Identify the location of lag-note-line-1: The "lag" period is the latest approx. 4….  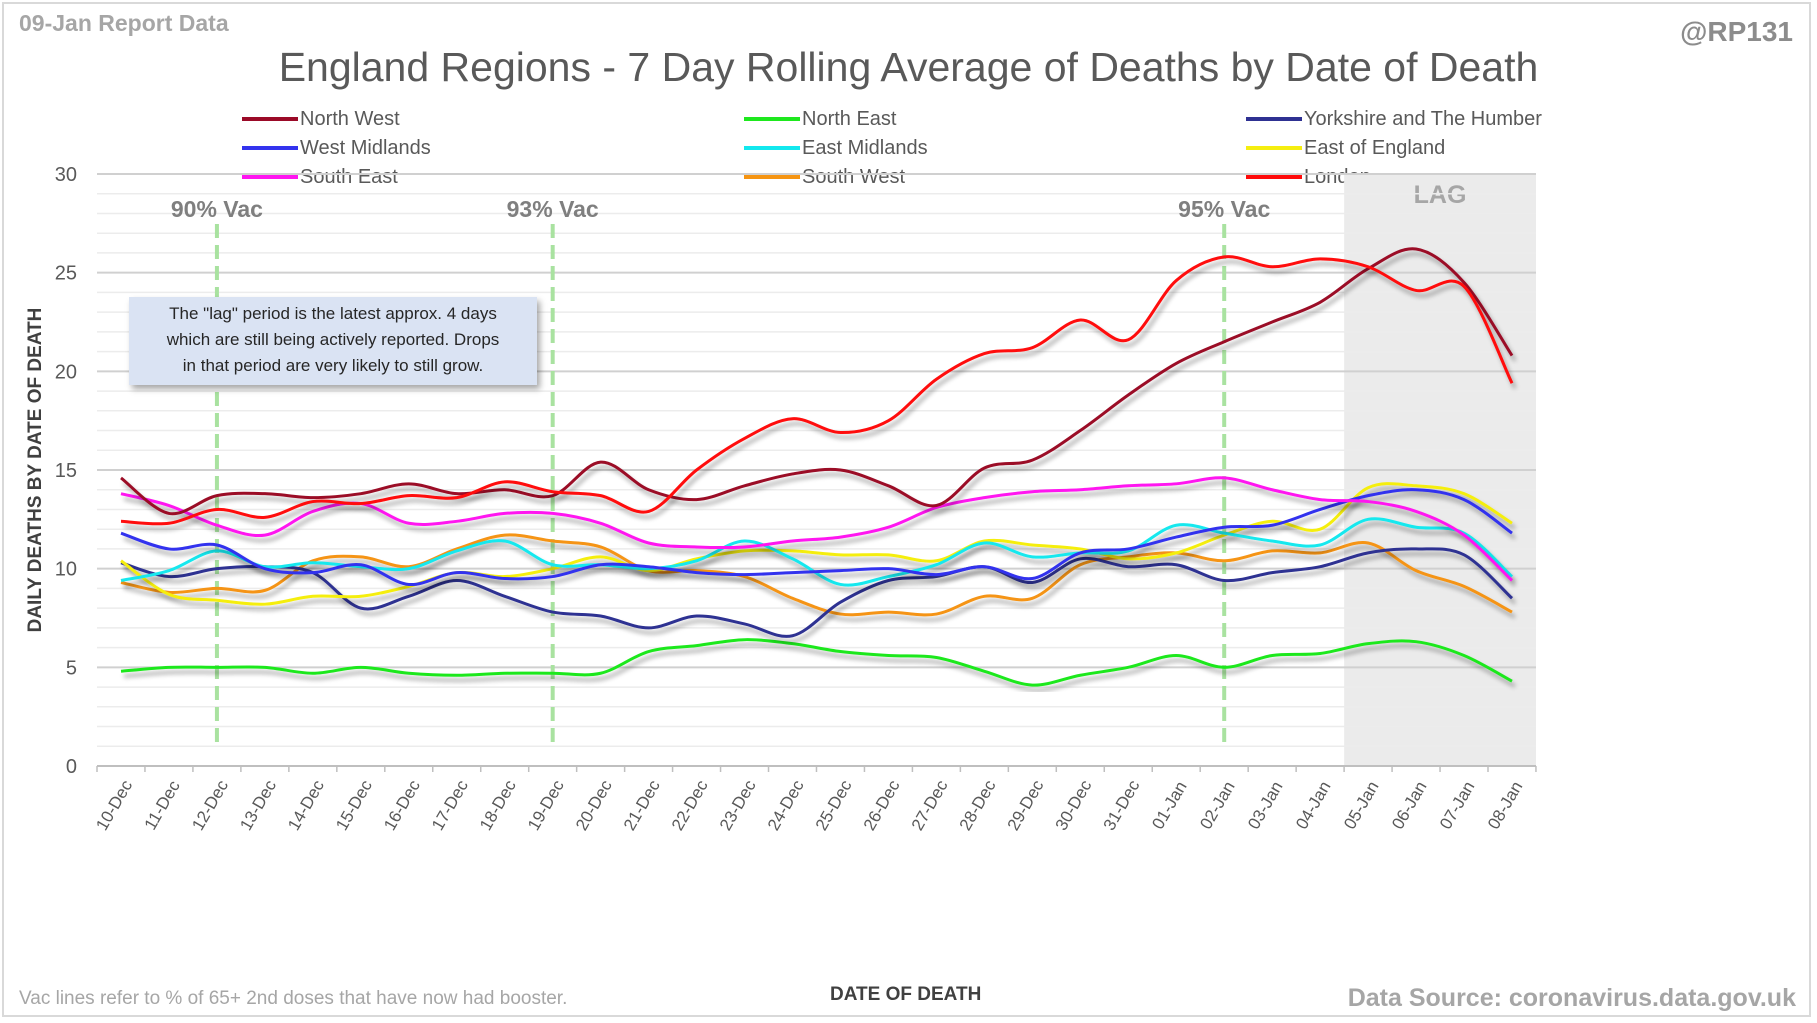
(333, 313).